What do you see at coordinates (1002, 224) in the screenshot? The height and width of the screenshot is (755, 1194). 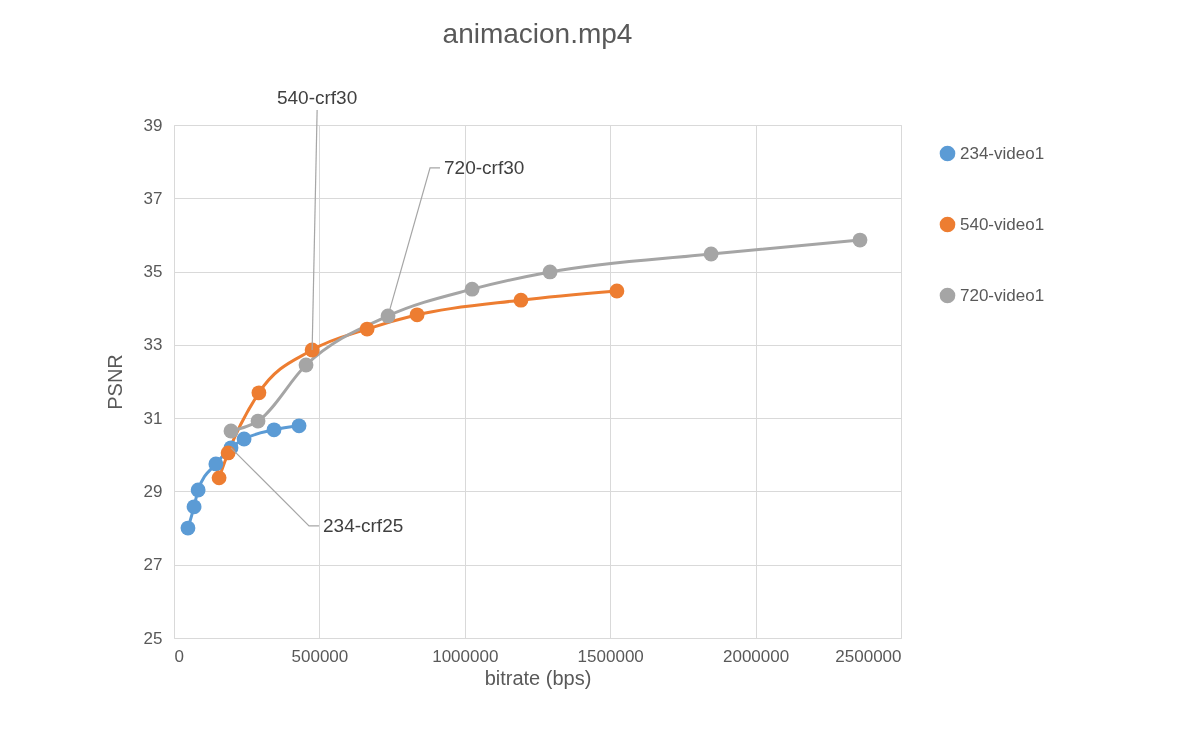 I see `legend-label: 540-video1` at bounding box center [1002, 224].